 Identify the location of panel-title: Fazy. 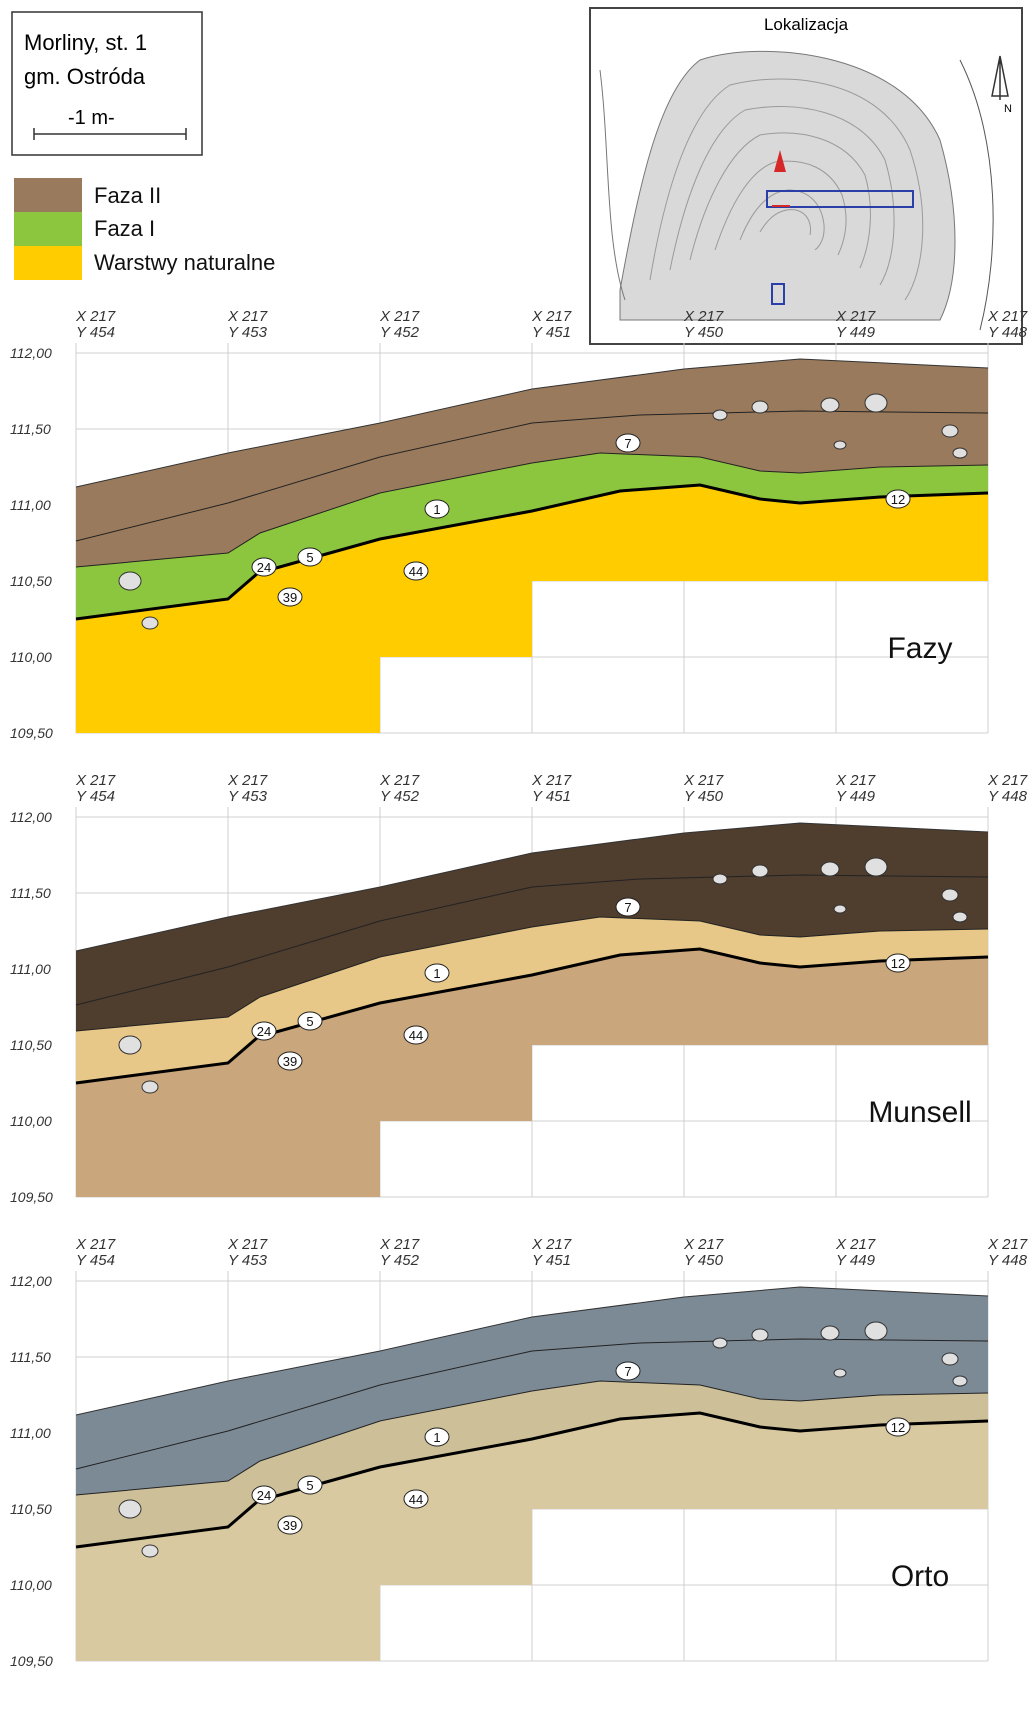
(919, 648).